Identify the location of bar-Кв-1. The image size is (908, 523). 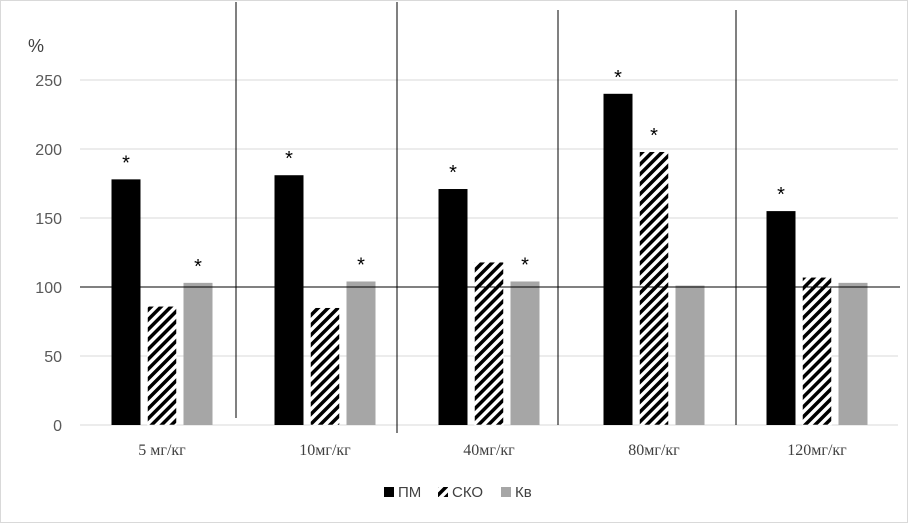
(361, 353).